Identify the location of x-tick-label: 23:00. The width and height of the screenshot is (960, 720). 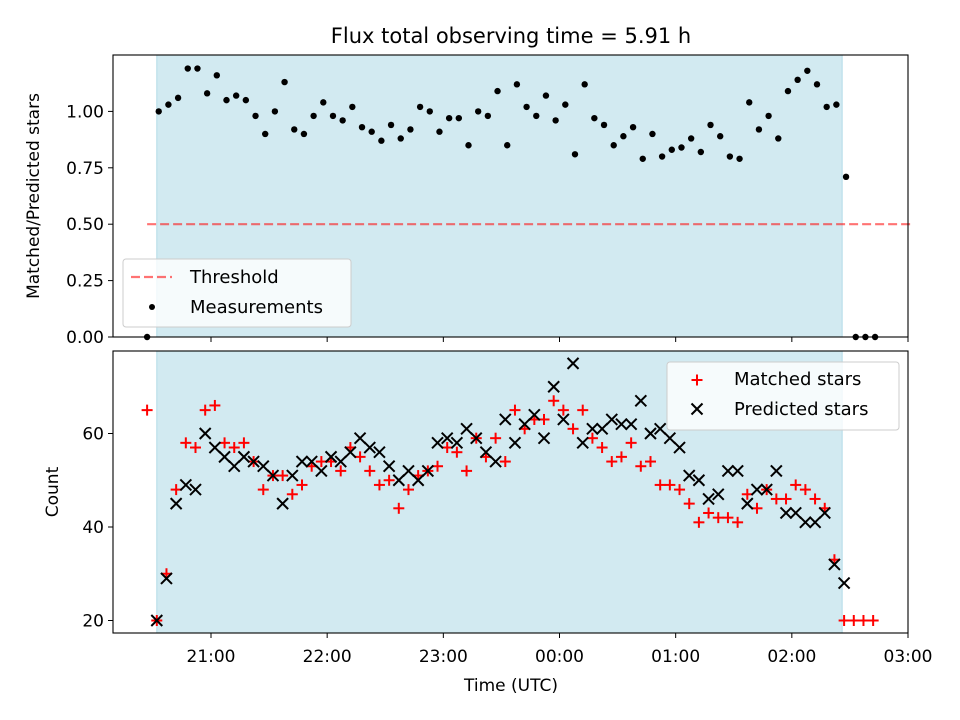
(443, 657).